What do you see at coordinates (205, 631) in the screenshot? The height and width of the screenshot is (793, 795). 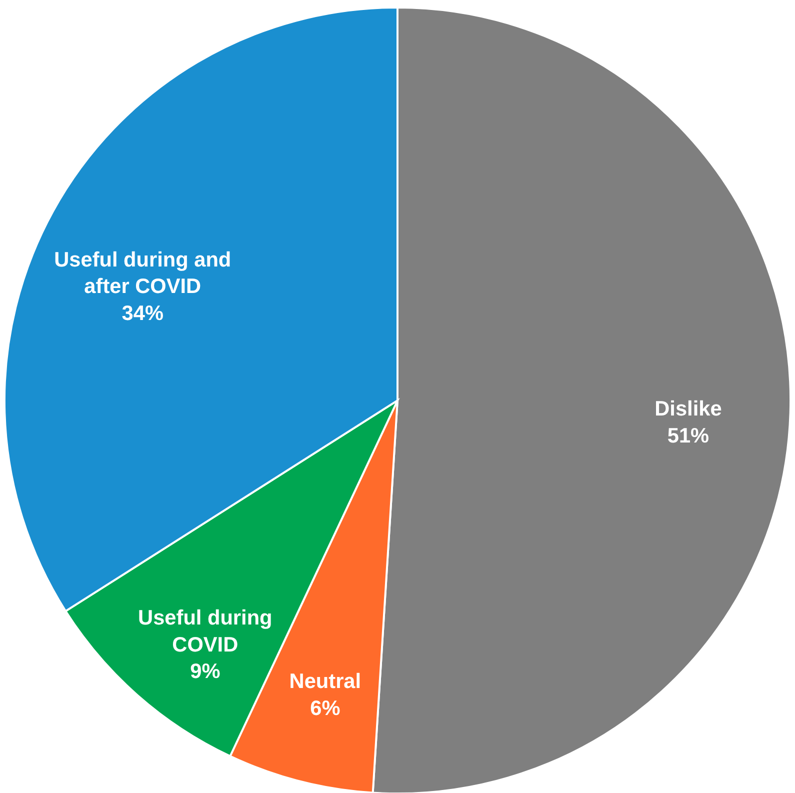 I see `slice-label: Useful during COVID` at bounding box center [205, 631].